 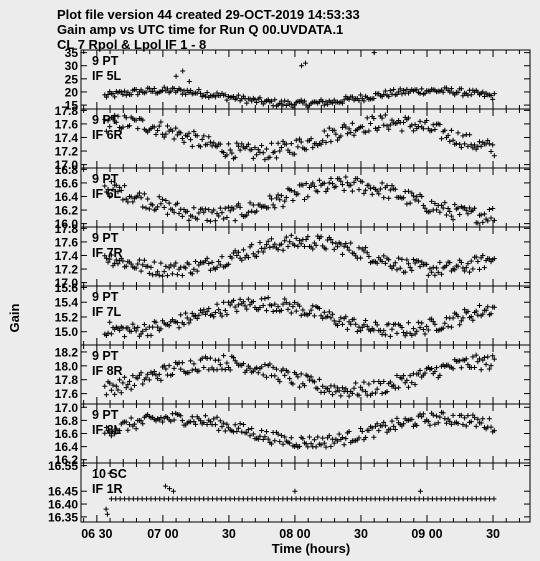 What do you see at coordinates (67, 303) in the screenshot?
I see `y-tick-label: 15.4` at bounding box center [67, 303].